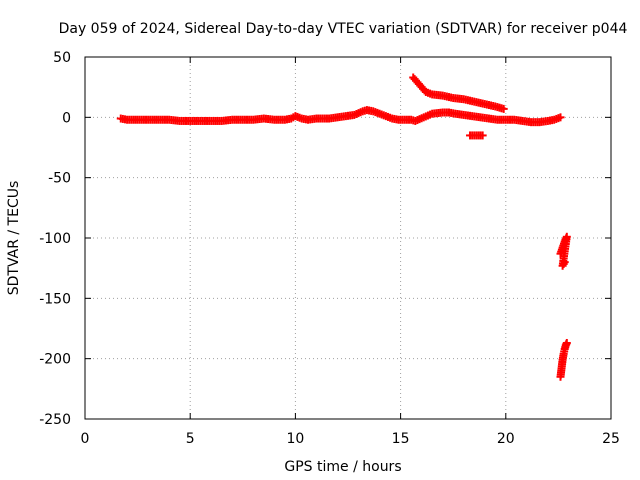 The width and height of the screenshot is (640, 480). I want to click on y-tick-label: -200, so click(55, 360).